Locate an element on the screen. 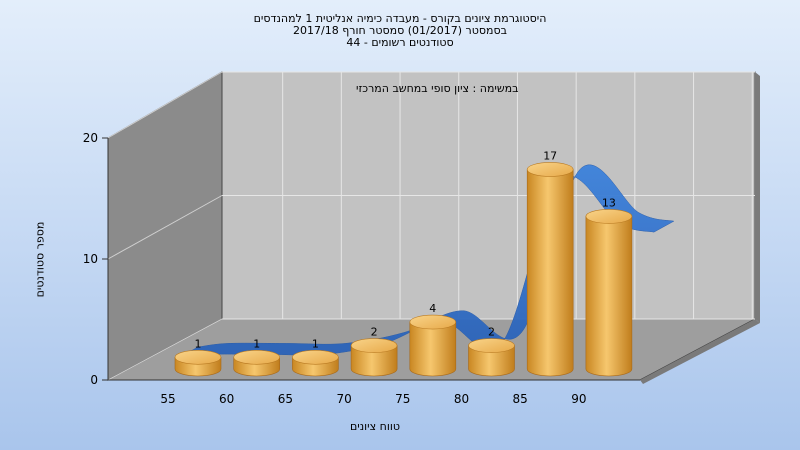 This screenshot has width=800, height=450. x-tick-label: 80 is located at coordinates (461, 399).